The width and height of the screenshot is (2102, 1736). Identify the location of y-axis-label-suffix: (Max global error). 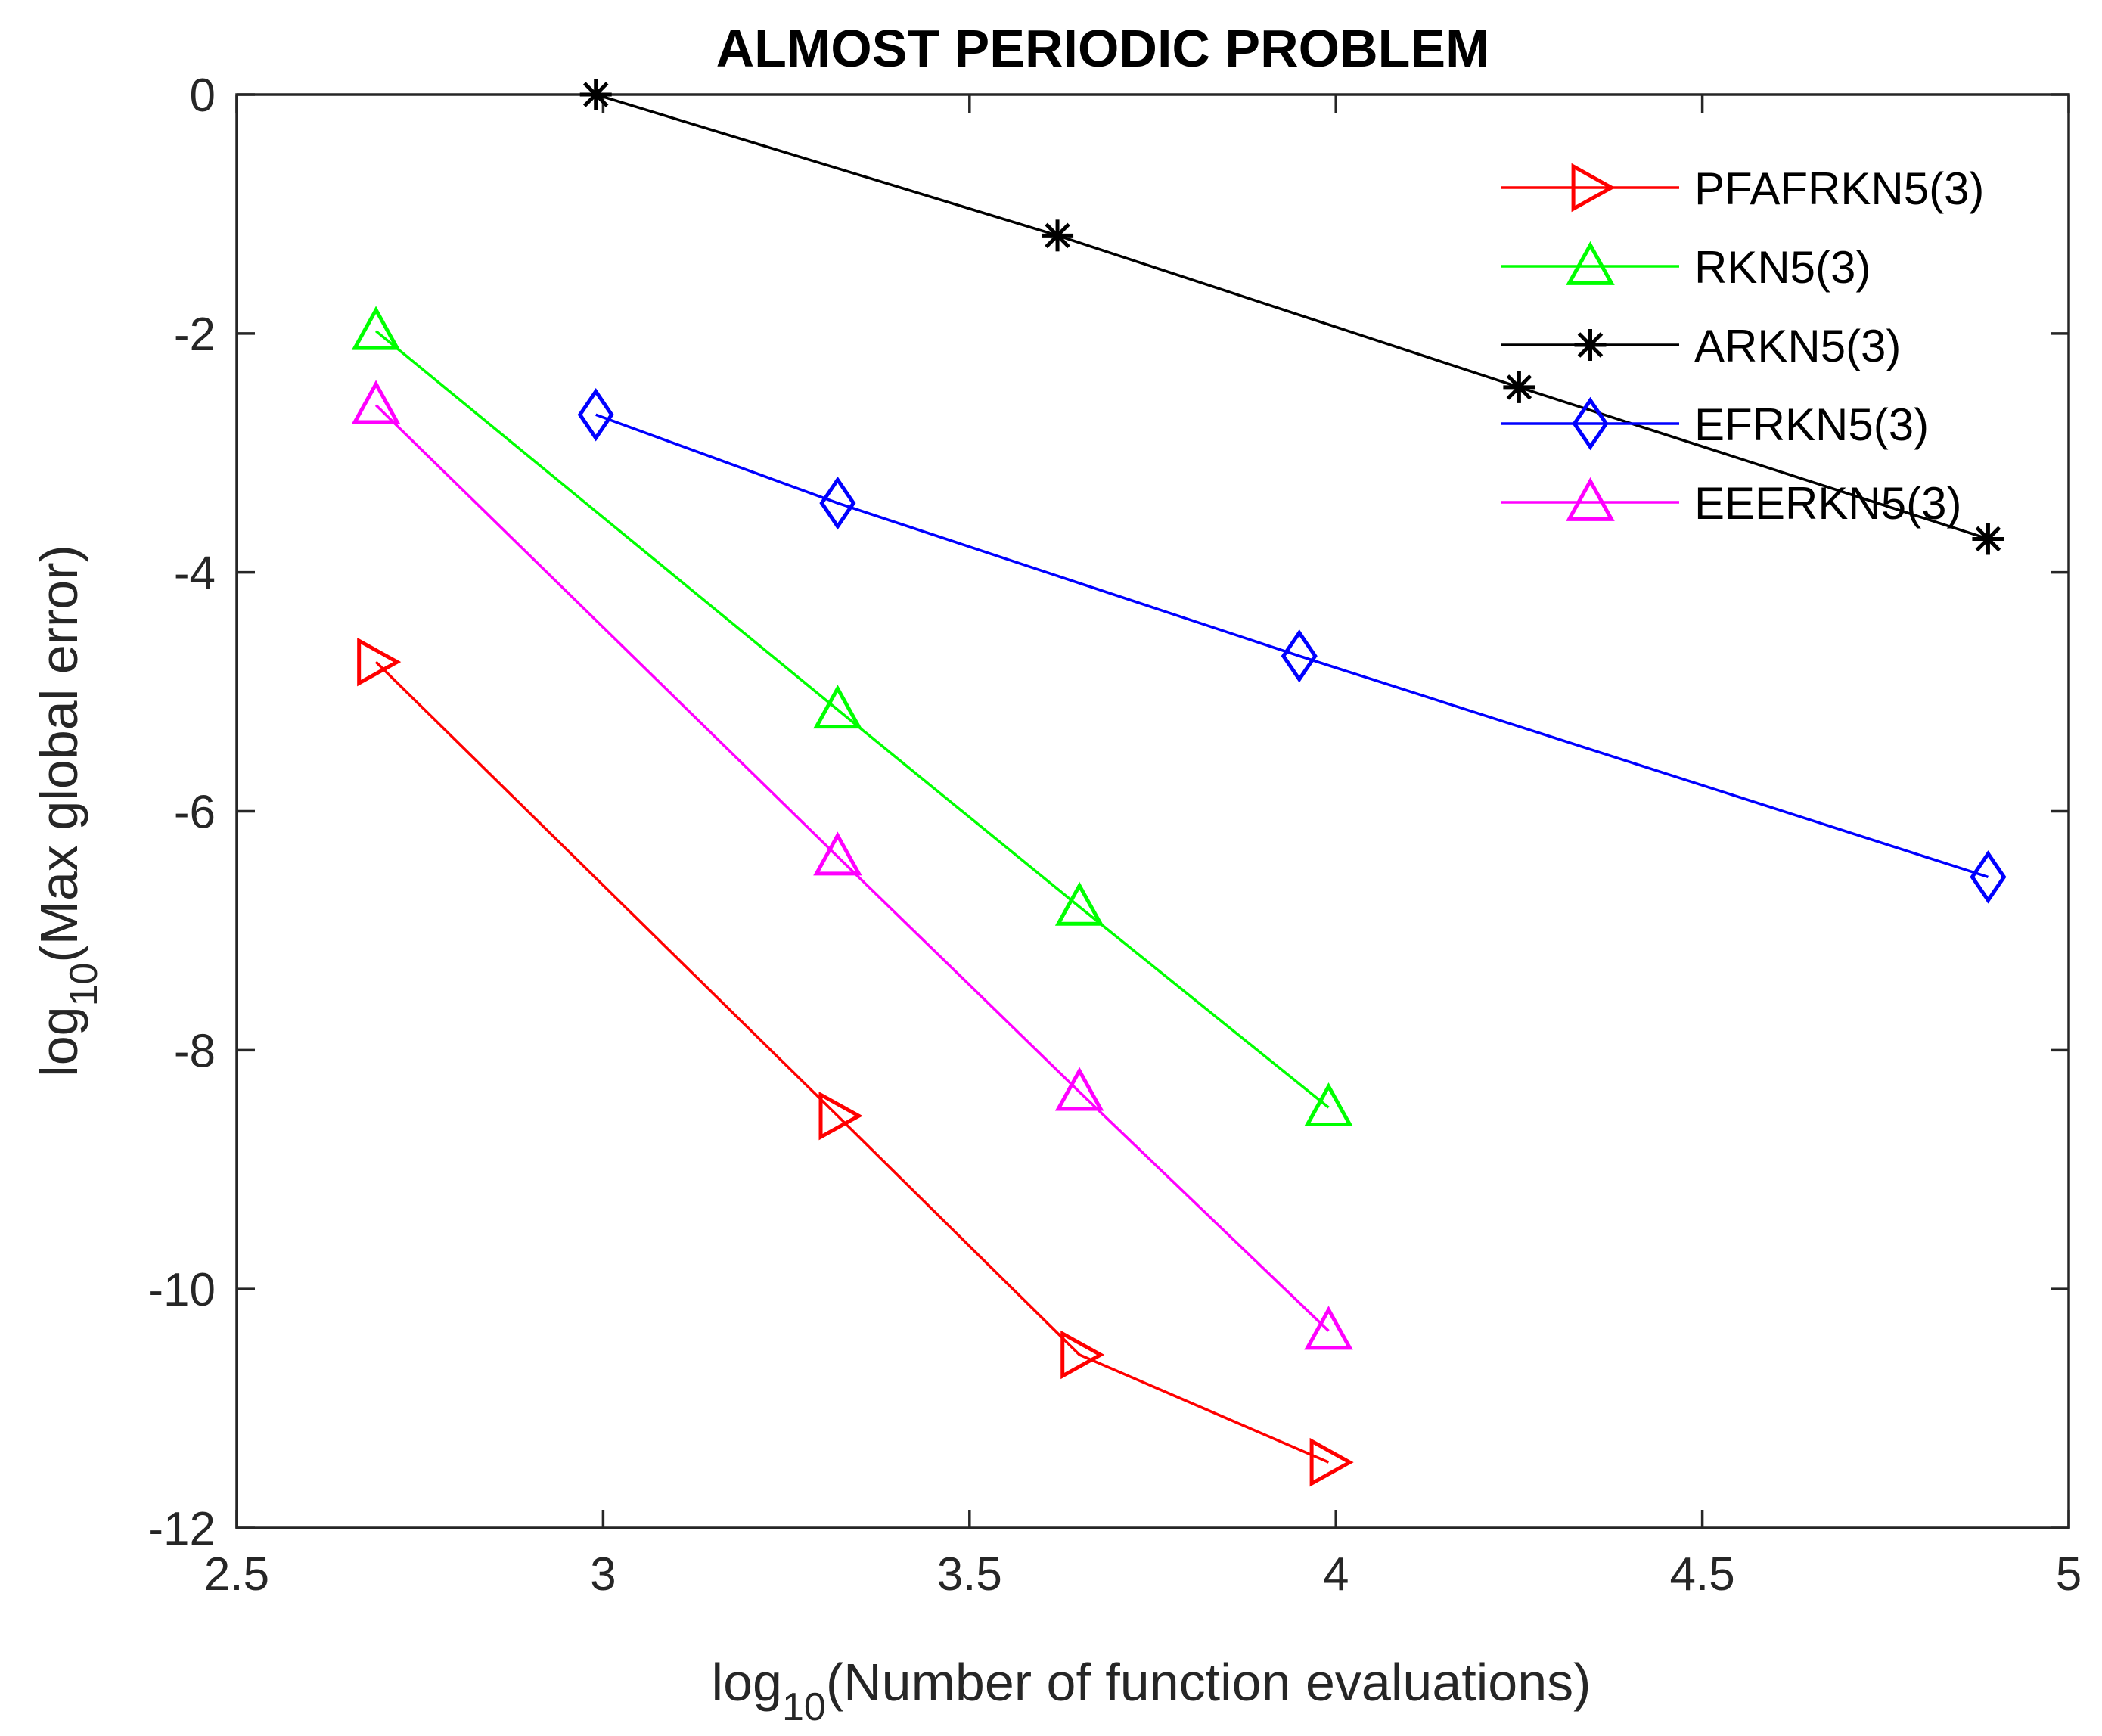
(58, 753).